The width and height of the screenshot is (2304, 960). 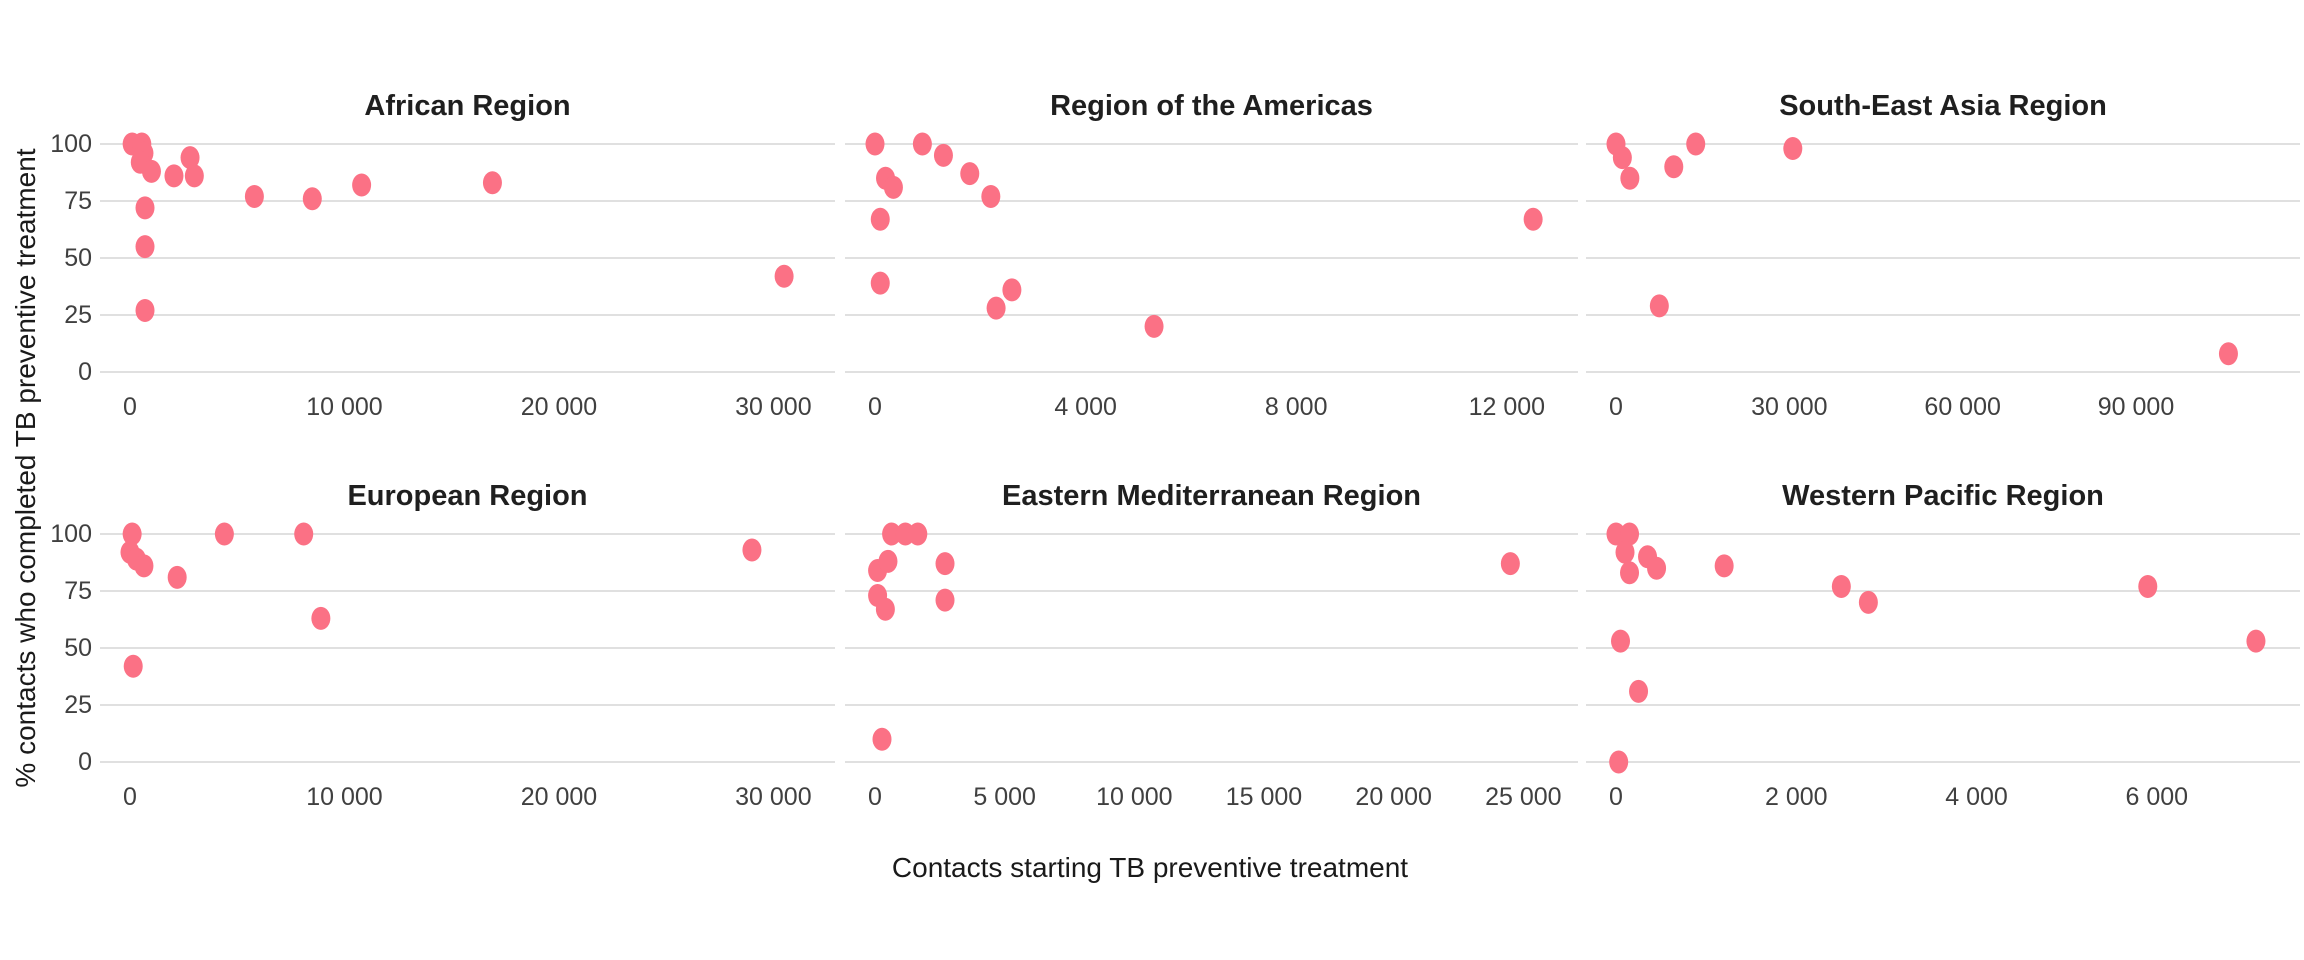 I want to click on y-tick-label: 0, so click(x=85, y=762).